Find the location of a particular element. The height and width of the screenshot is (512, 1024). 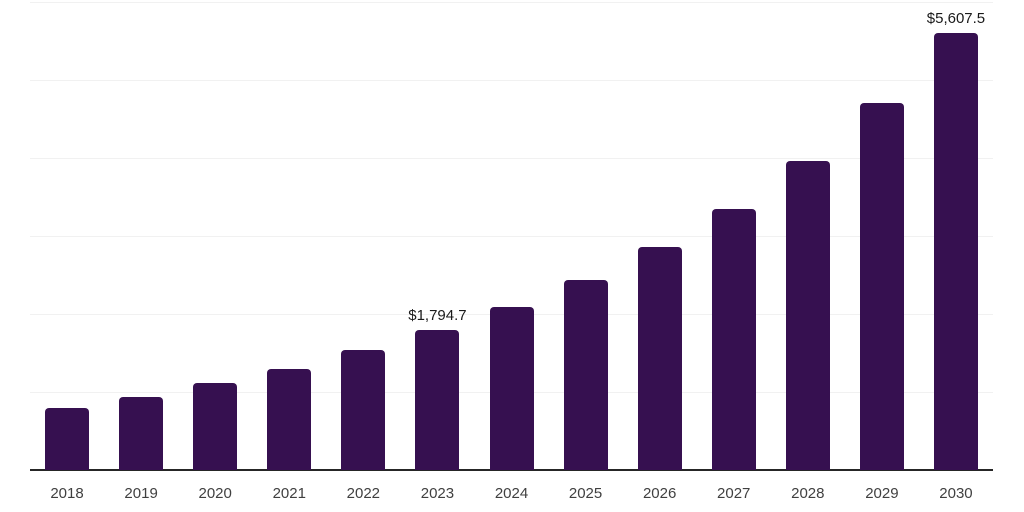

bar-2027 is located at coordinates (733, 339).